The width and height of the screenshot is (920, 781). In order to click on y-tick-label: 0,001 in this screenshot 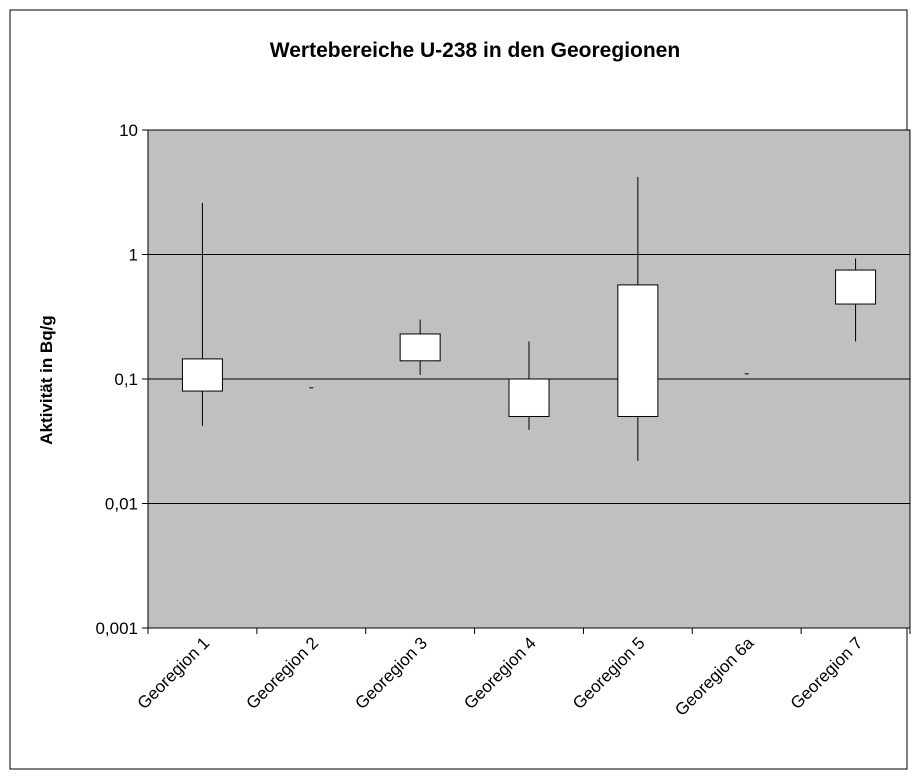, I will do `click(116, 628)`.